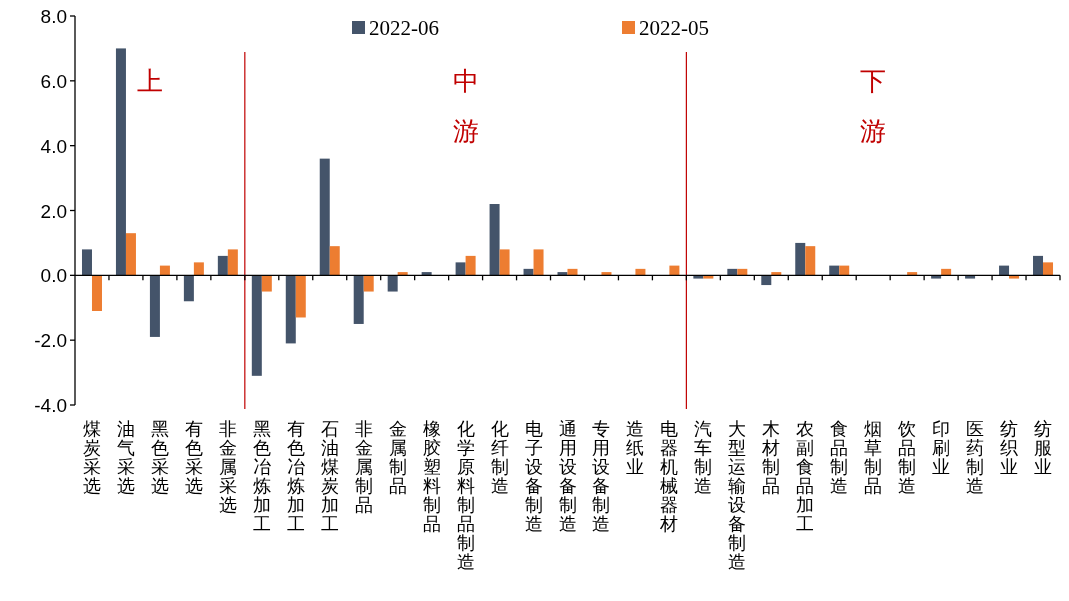 The width and height of the screenshot is (1069, 601). Describe the element at coordinates (329, 476) in the screenshot. I see `x-tick-label: 石油煤炭加工` at that location.